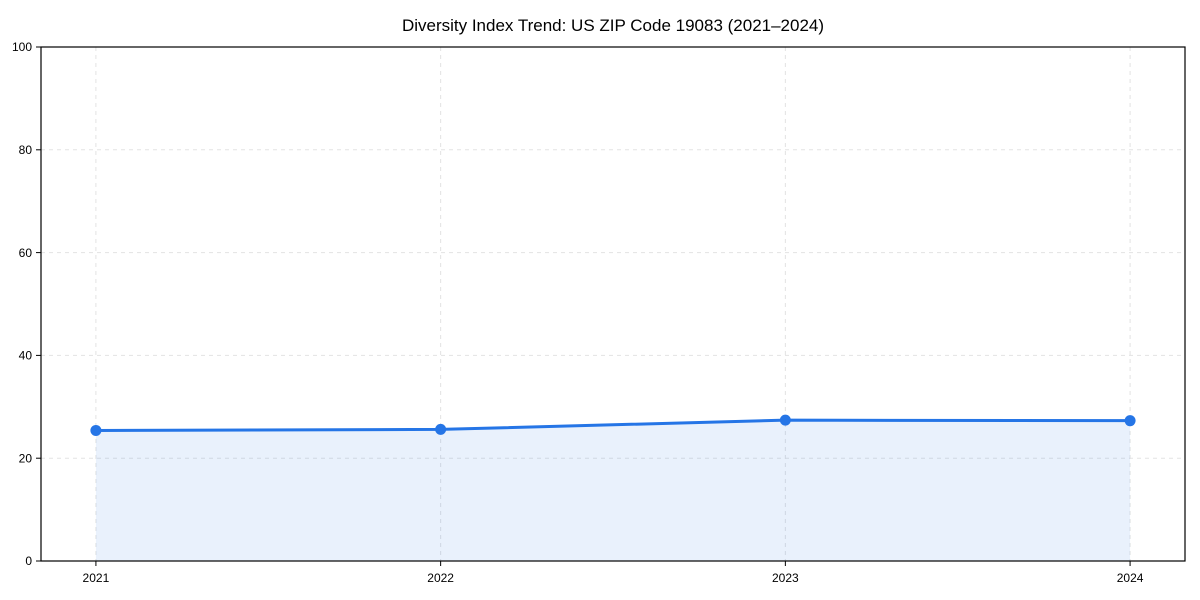 Image resolution: width=1200 pixels, height=600 pixels. What do you see at coordinates (26, 356) in the screenshot?
I see `y-tick-label: 40` at bounding box center [26, 356].